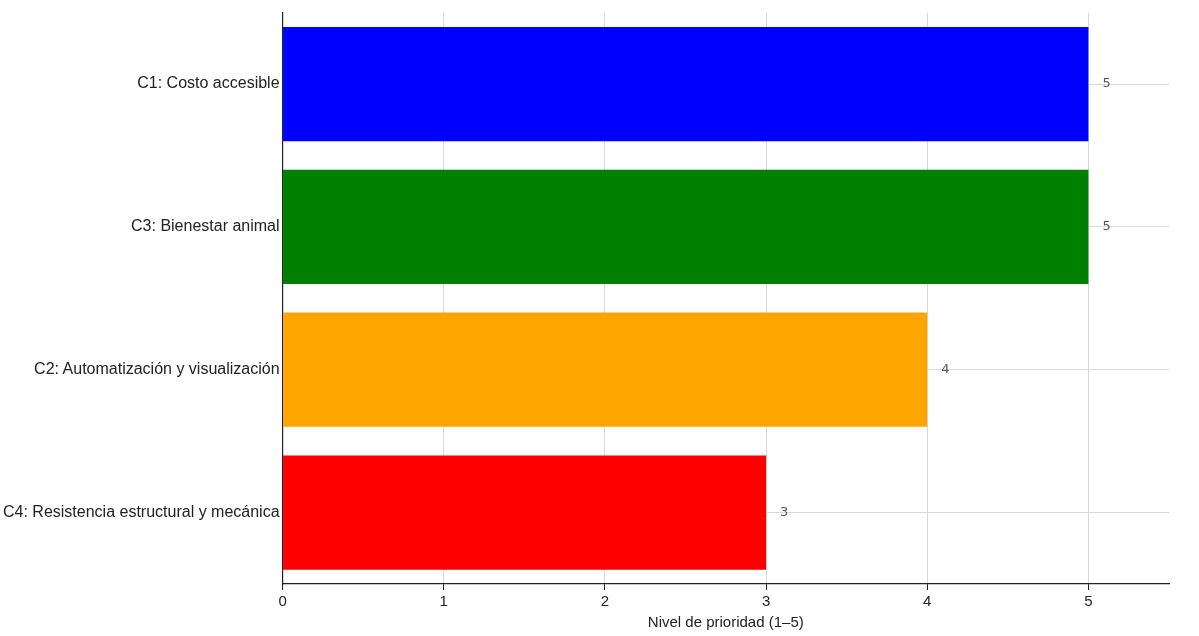 The height and width of the screenshot is (636, 1199). Describe the element at coordinates (141, 511) in the screenshot. I see `y-tick-label: C4: Resistencia estructural y mecánica` at that location.